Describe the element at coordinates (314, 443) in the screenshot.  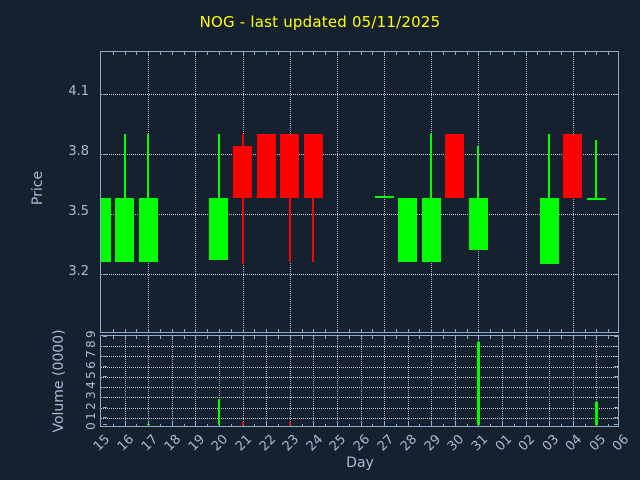
I see `day-tick-label: 24` at that location.